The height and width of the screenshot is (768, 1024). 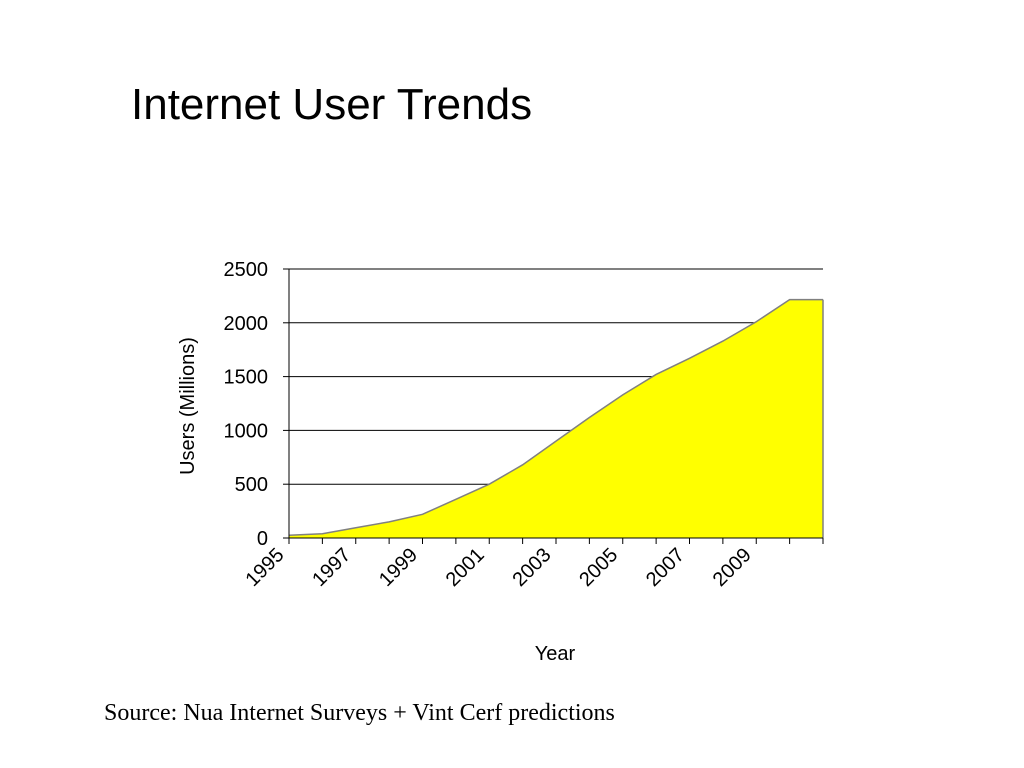 I want to click on y-tick-label-2000: 2000, so click(x=246, y=324).